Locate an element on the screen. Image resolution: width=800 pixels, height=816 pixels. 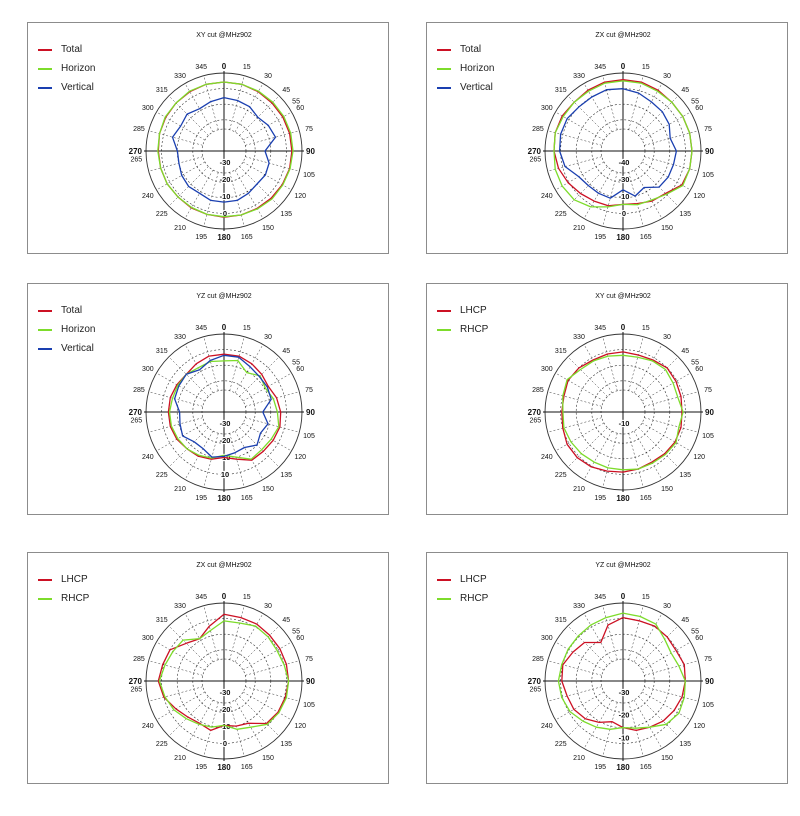
legend-label: Vertical is located at coordinates (77, 348).